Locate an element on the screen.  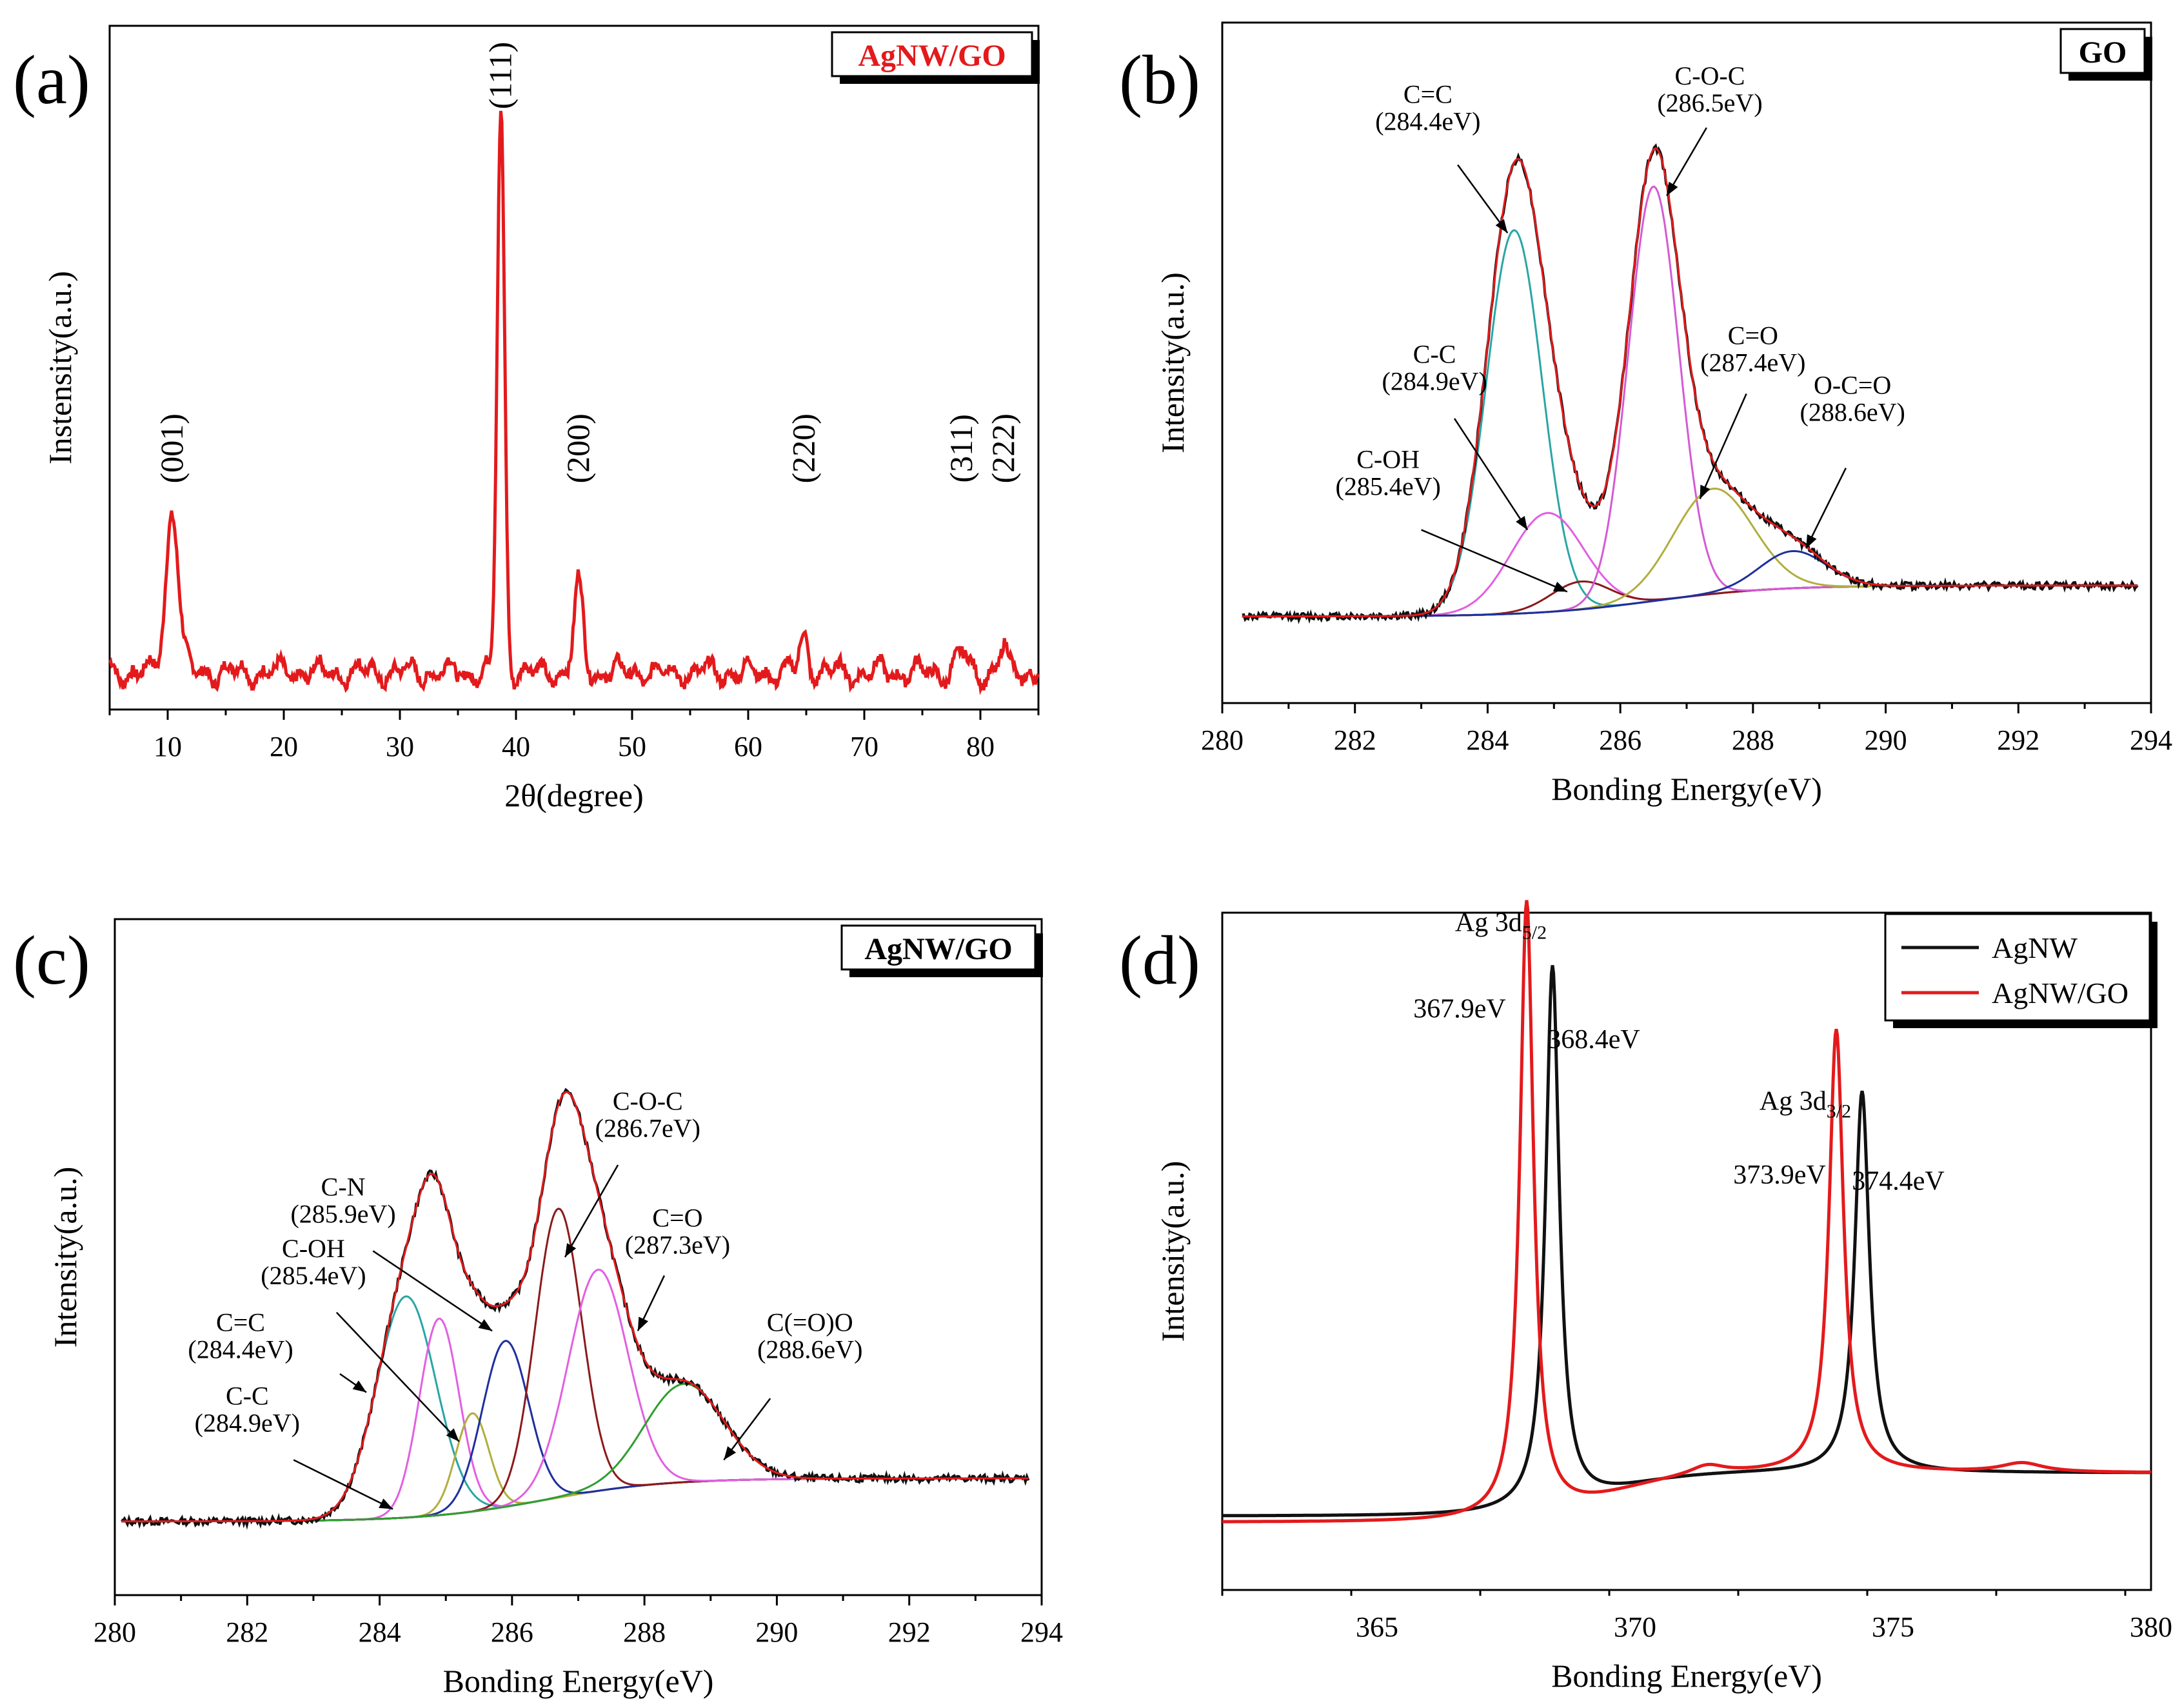
peak-label: (222) is located at coordinates (1003, 448).